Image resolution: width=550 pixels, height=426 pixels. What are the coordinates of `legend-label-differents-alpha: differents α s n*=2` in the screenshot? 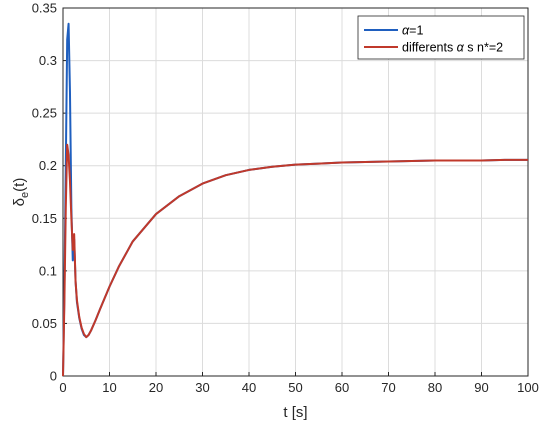 It's located at (452, 48).